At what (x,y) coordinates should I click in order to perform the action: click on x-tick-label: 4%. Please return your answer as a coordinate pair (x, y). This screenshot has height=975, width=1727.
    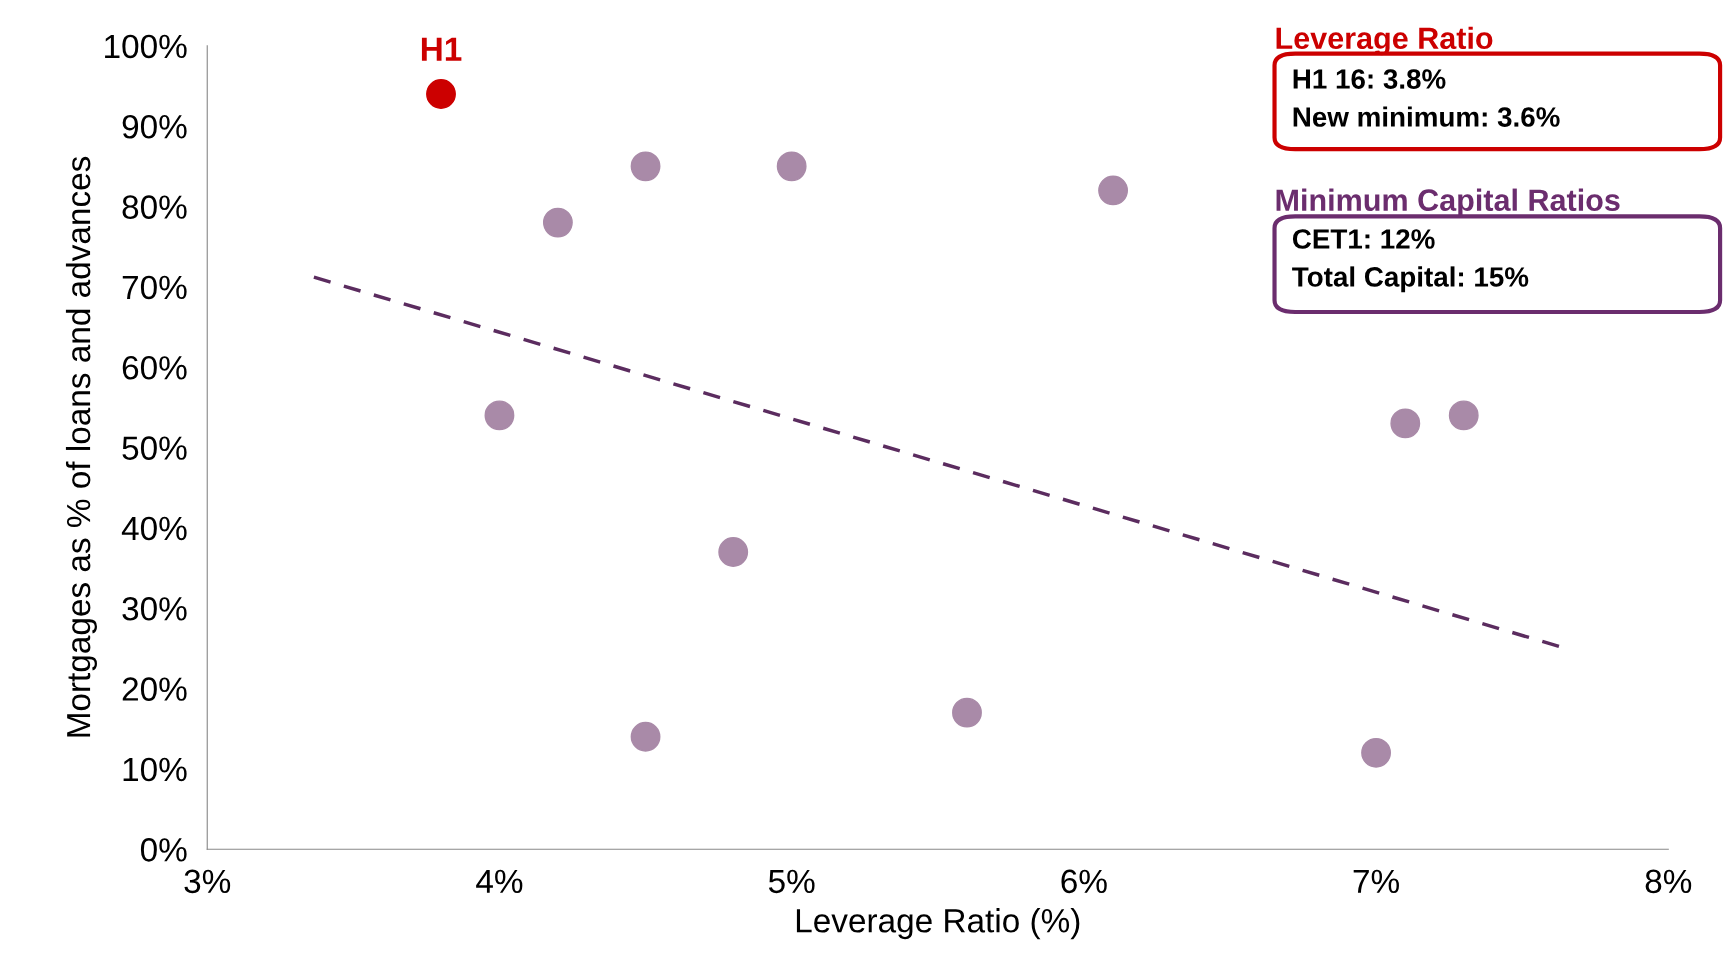
    Looking at the image, I should click on (499, 881).